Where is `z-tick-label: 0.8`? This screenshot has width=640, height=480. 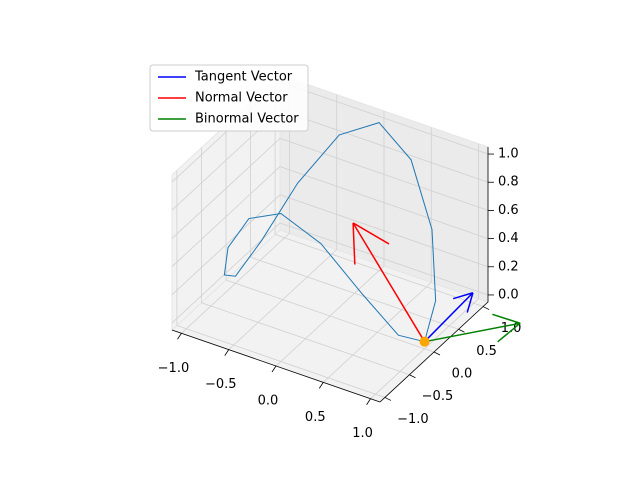 z-tick-label: 0.8 is located at coordinates (508, 182).